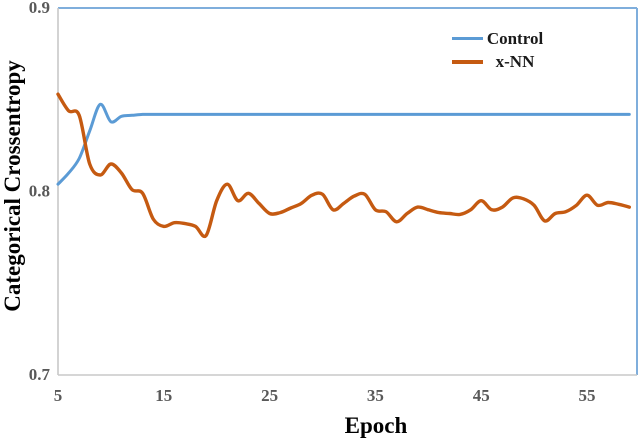 This screenshot has width=640, height=444. I want to click on y-tick-label: 0.8, so click(39, 191).